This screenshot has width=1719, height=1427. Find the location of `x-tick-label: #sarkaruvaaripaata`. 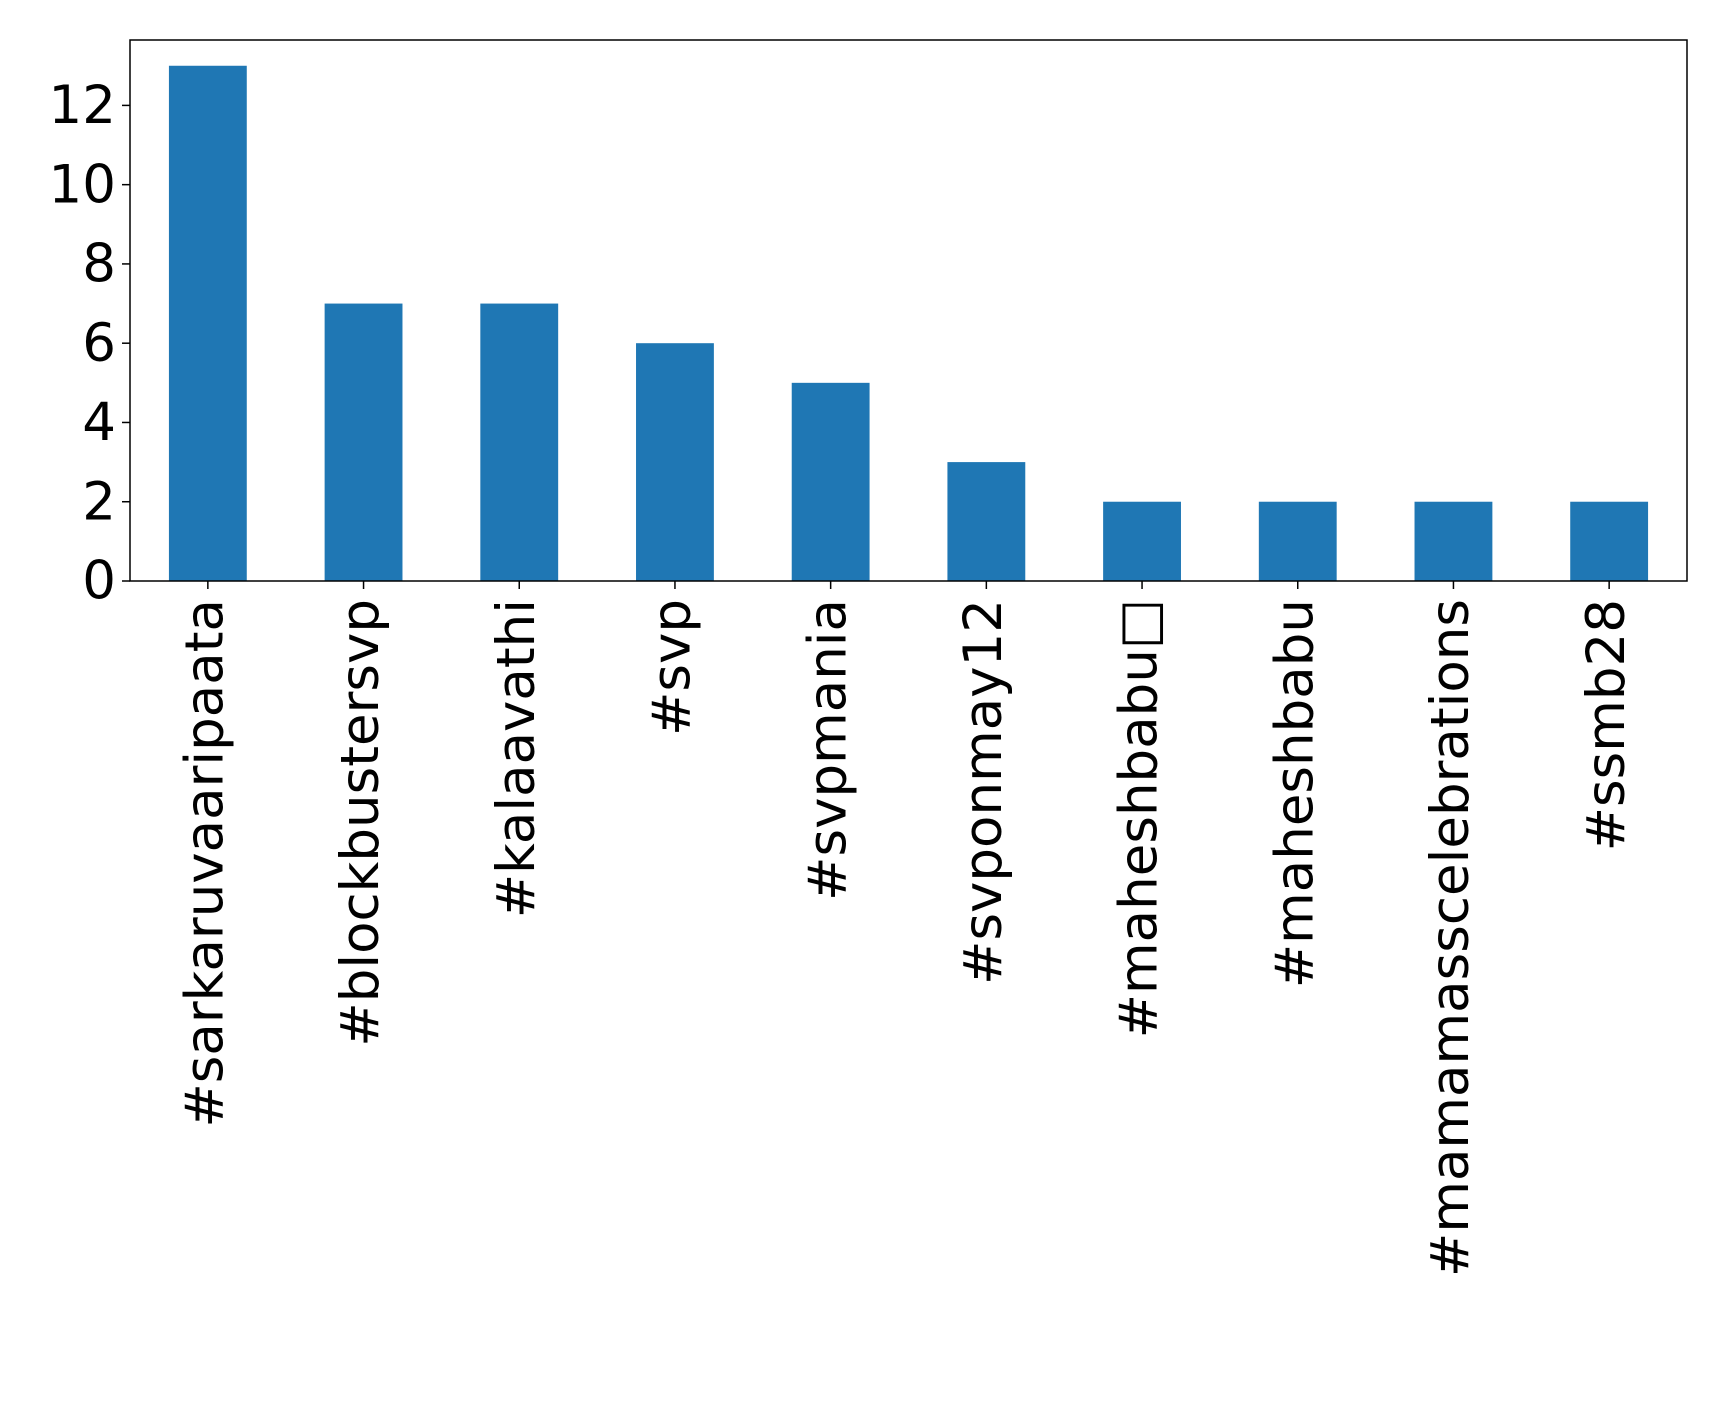

x-tick-label: #sarkaruvaaripaata is located at coordinates (204, 863).